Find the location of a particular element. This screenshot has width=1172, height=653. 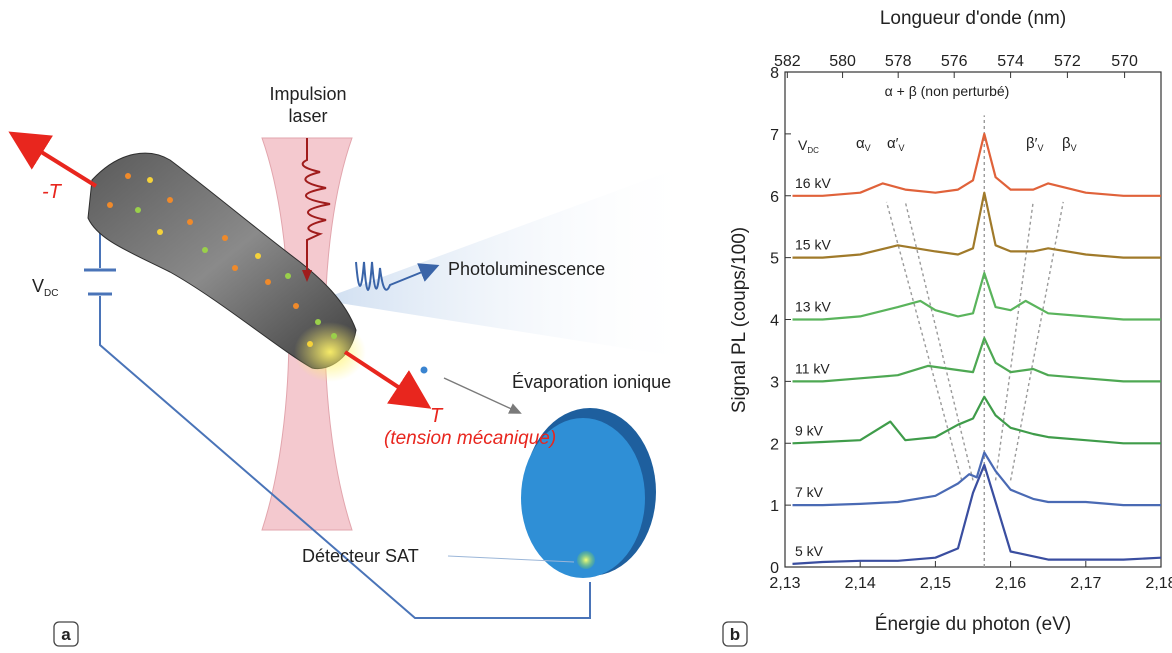

laser-pulse-arrowhead is located at coordinates (307, 276).